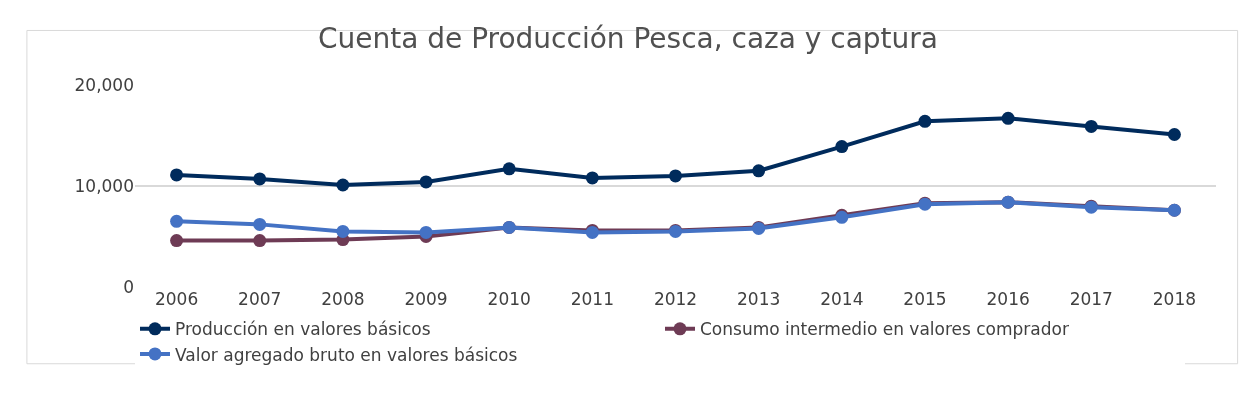 This screenshot has width=1256, height=412. What do you see at coordinates (884, 329) in the screenshot?
I see `legend-label: Consumo intermedio en valores comprador` at bounding box center [884, 329].